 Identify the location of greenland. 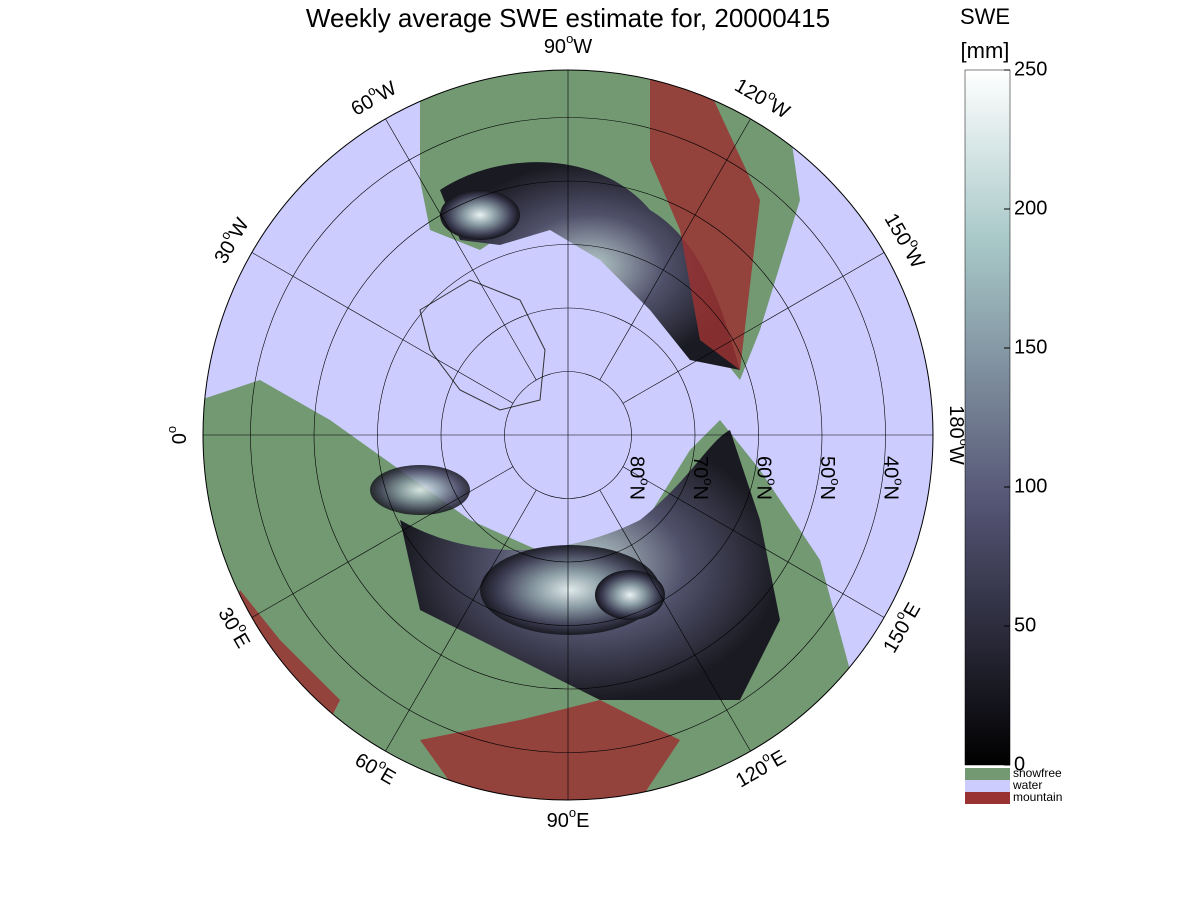
(482, 345).